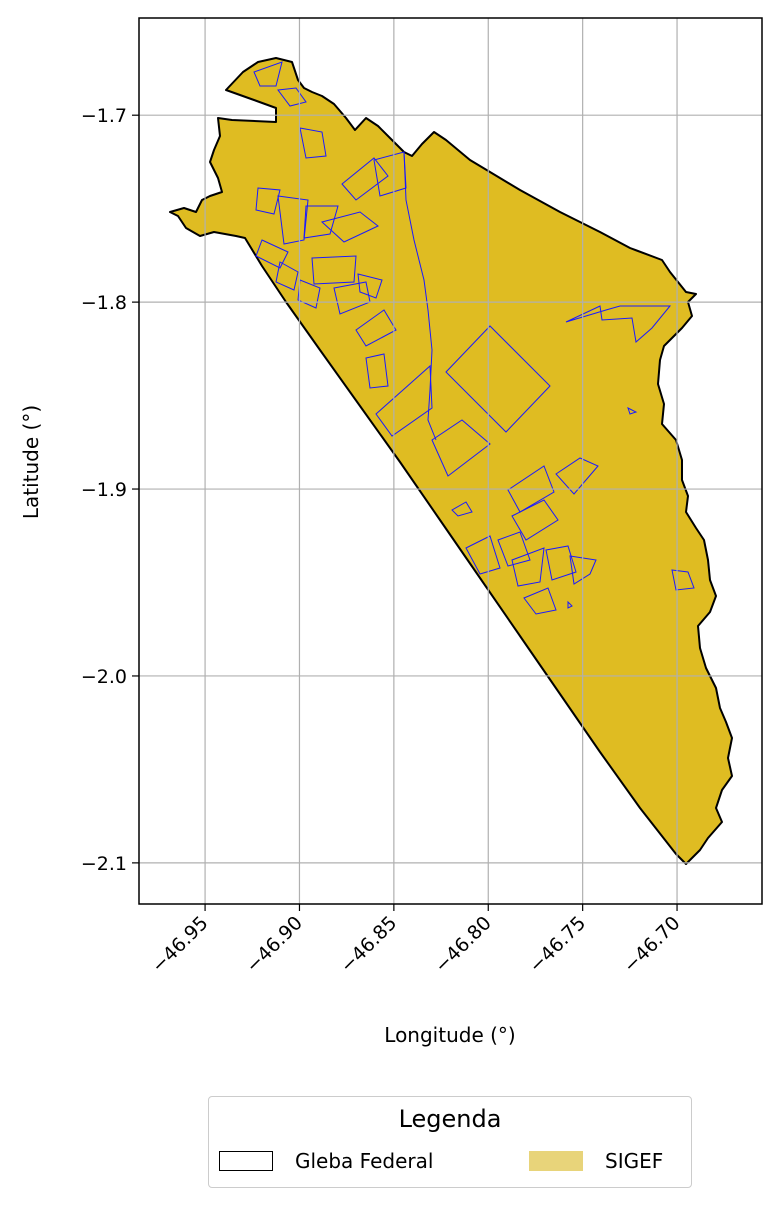 This screenshot has width=780, height=1207. What do you see at coordinates (364, 1161) in the screenshot?
I see `legend-label-gleba-federal: Gleba Federal` at bounding box center [364, 1161].